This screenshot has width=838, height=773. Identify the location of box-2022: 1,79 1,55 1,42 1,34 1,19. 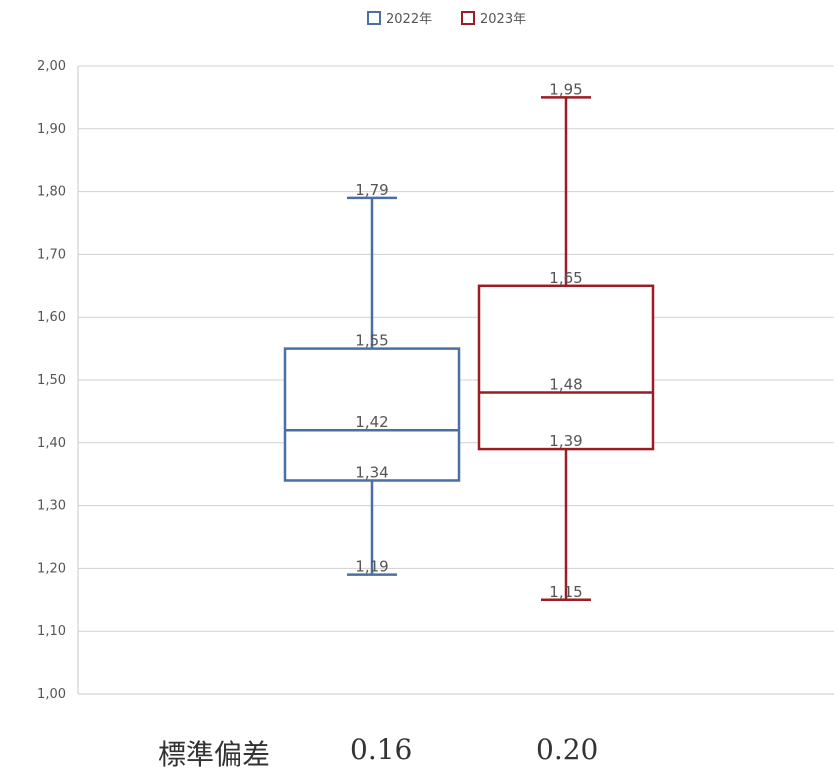
(372, 378).